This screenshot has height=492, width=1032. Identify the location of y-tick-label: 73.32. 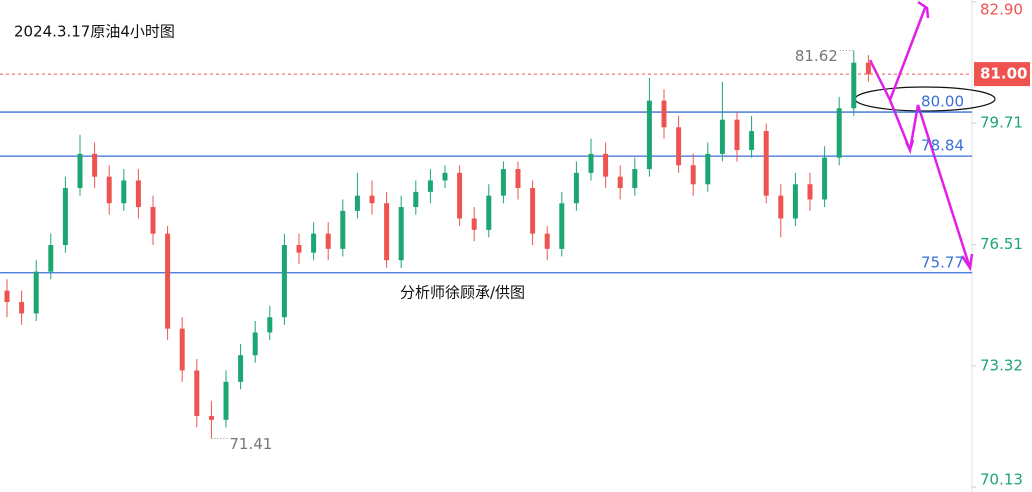
(1001, 365).